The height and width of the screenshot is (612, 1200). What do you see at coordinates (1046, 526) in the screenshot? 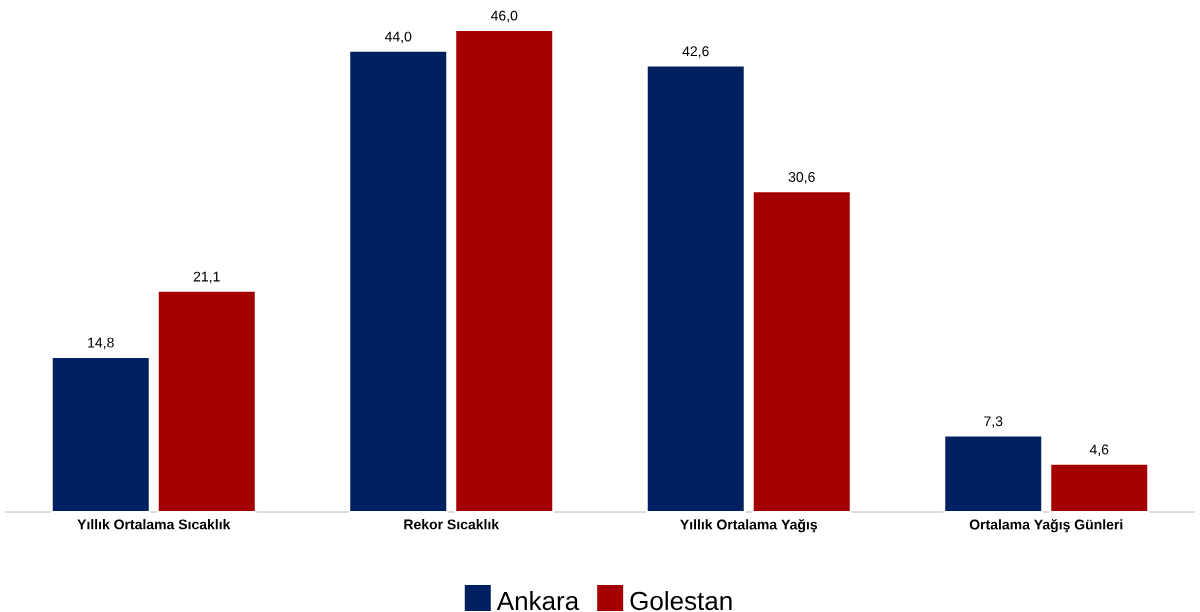
I see `x-tick-label: Ortalama Yağış Günleri` at bounding box center [1046, 526].